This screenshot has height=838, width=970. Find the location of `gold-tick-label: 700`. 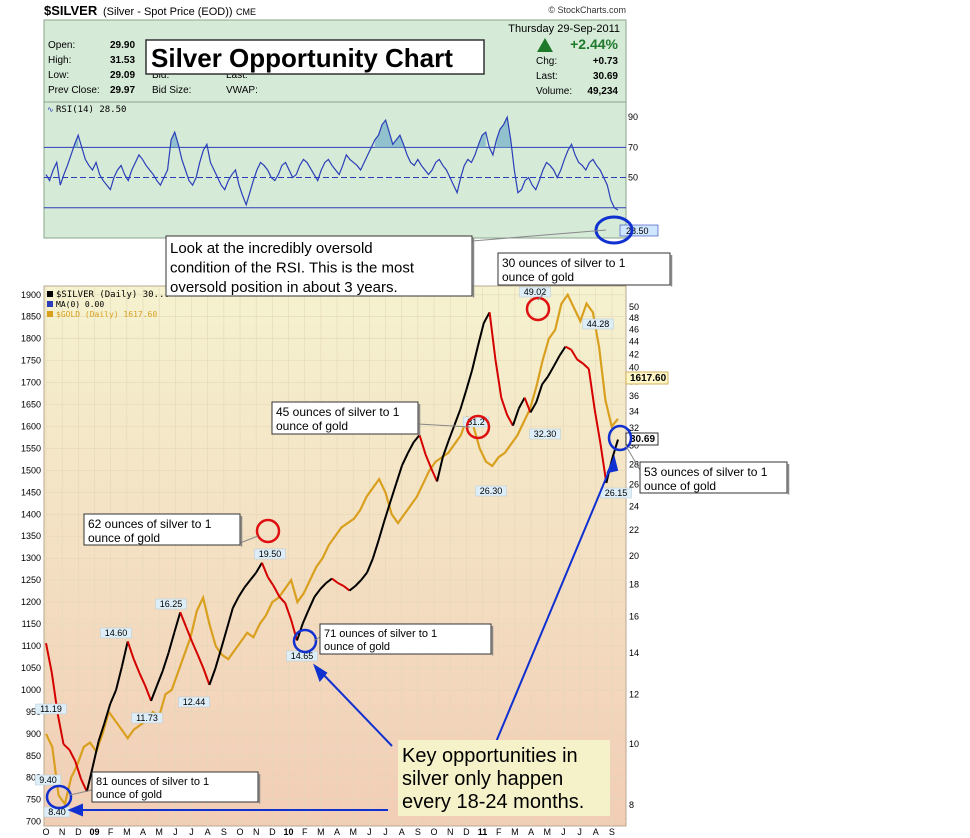

gold-tick-label: 700 is located at coordinates (33, 822).